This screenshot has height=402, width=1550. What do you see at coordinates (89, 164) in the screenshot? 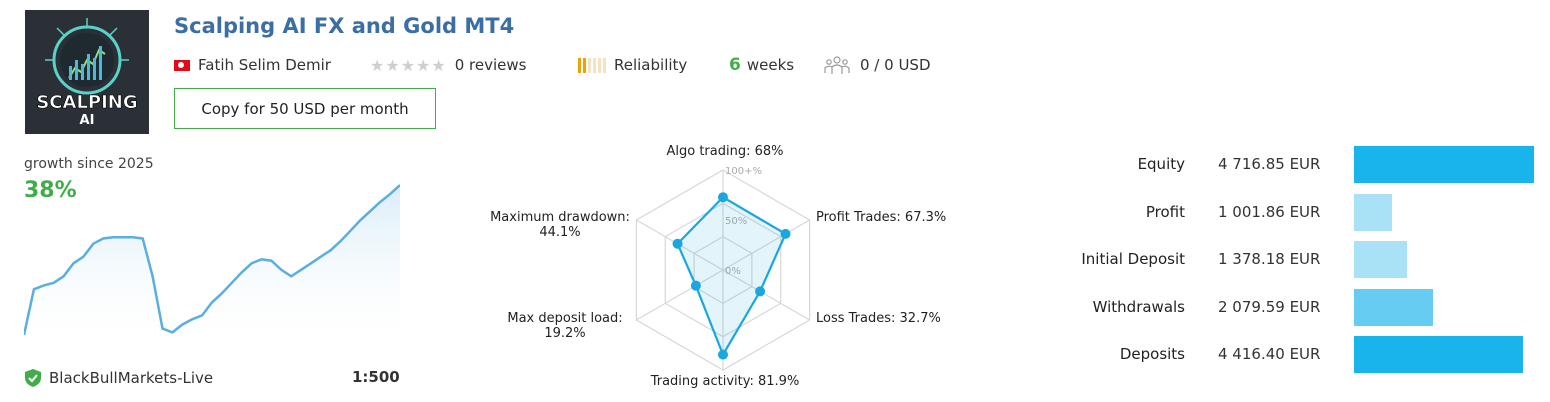
I see `growth-label: growth since 2025` at bounding box center [89, 164].